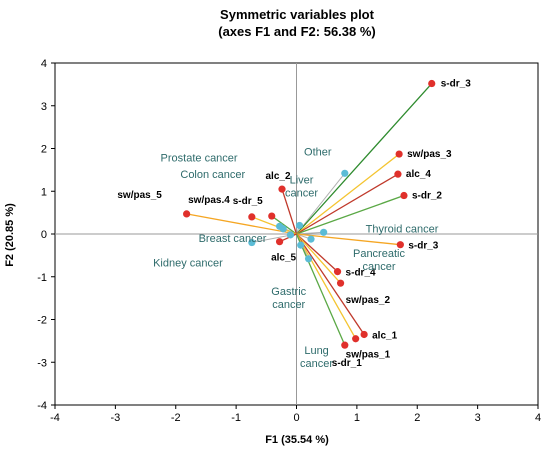  What do you see at coordinates (236, 418) in the screenshot?
I see `x-tick-label: -1` at bounding box center [236, 418].